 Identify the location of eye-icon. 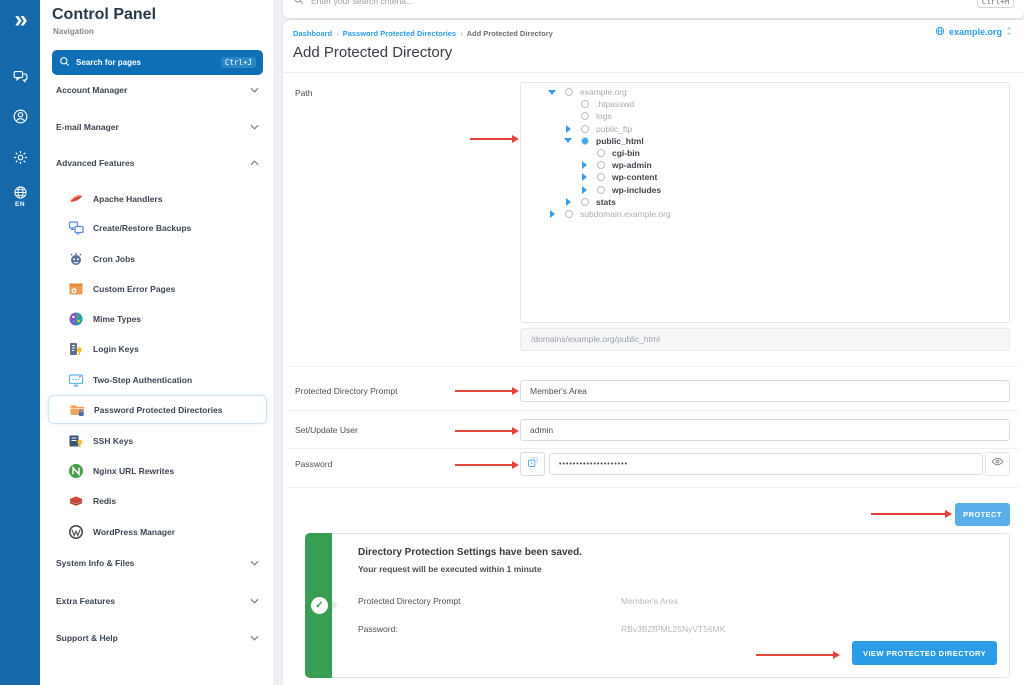
(997, 464).